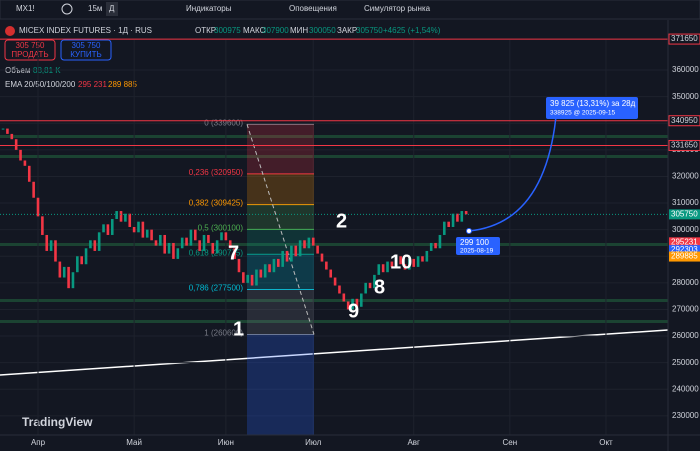 This screenshot has width=700, height=451. I want to click on fib-label: 0,382 (309425), so click(216, 203).